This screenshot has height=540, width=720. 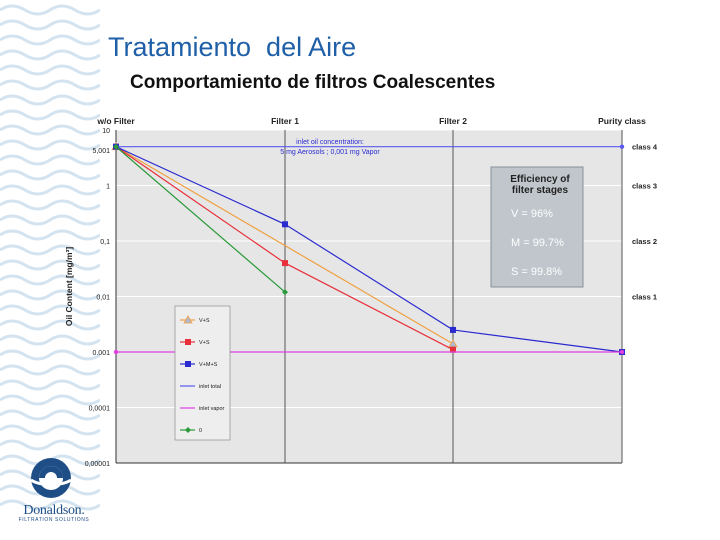 What do you see at coordinates (212, 409) in the screenshot?
I see `legend-label: inlet vapor` at bounding box center [212, 409].